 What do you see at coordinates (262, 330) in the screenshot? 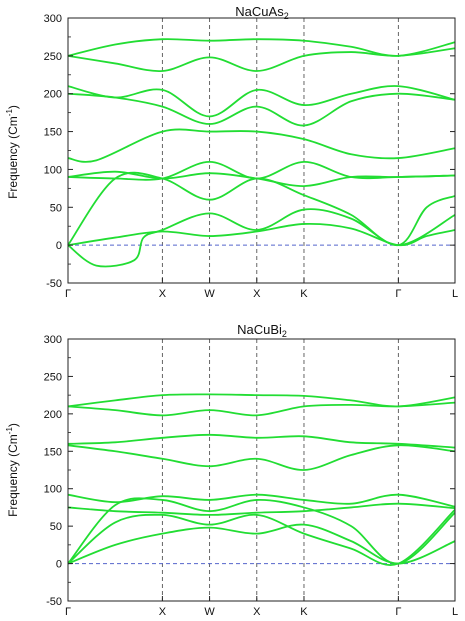
I see `chart-title-bottom: NaCuBi2` at bounding box center [262, 330].